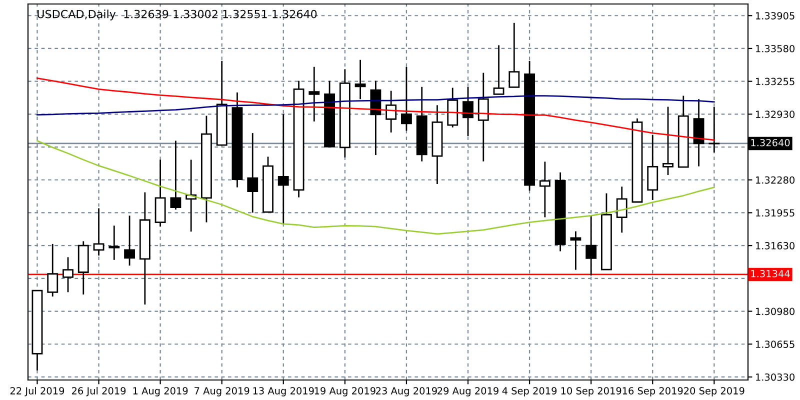 The height and width of the screenshot is (400, 800). What do you see at coordinates (591, 391) in the screenshot?
I see `x-tick-label: 10 Sep 2019` at bounding box center [591, 391].